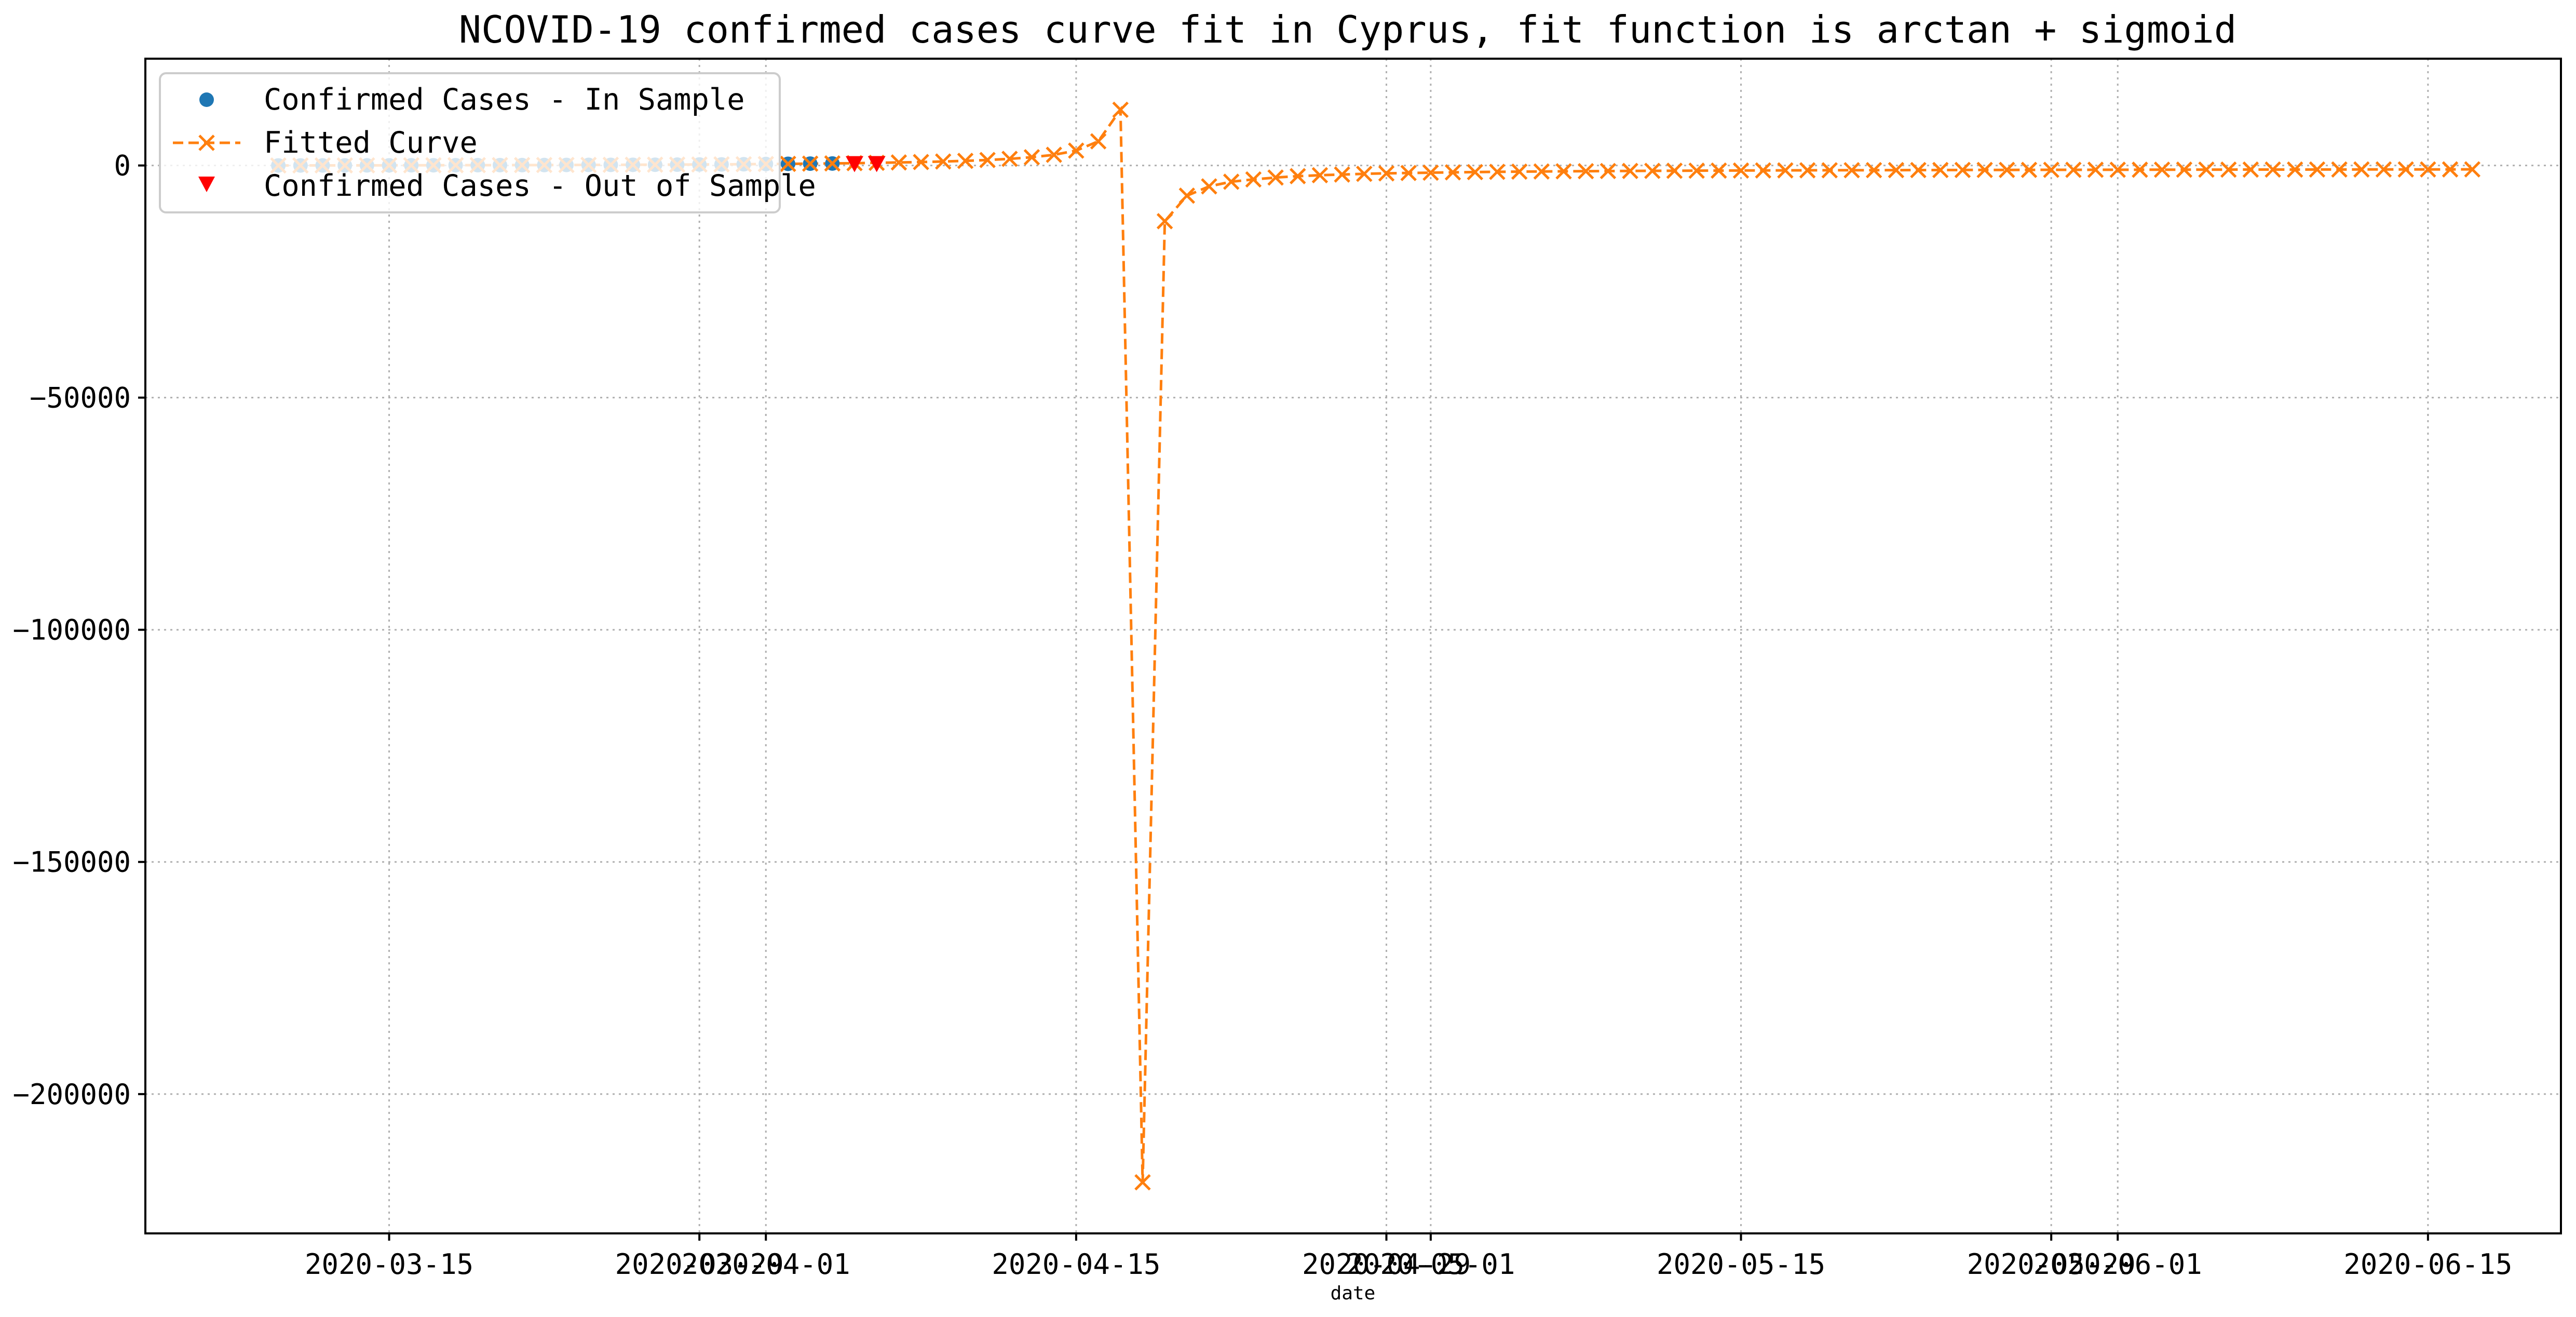 The height and width of the screenshot is (1317, 2576). I want to click on x-tick-label: 2020-04-29, so click(1386, 1264).